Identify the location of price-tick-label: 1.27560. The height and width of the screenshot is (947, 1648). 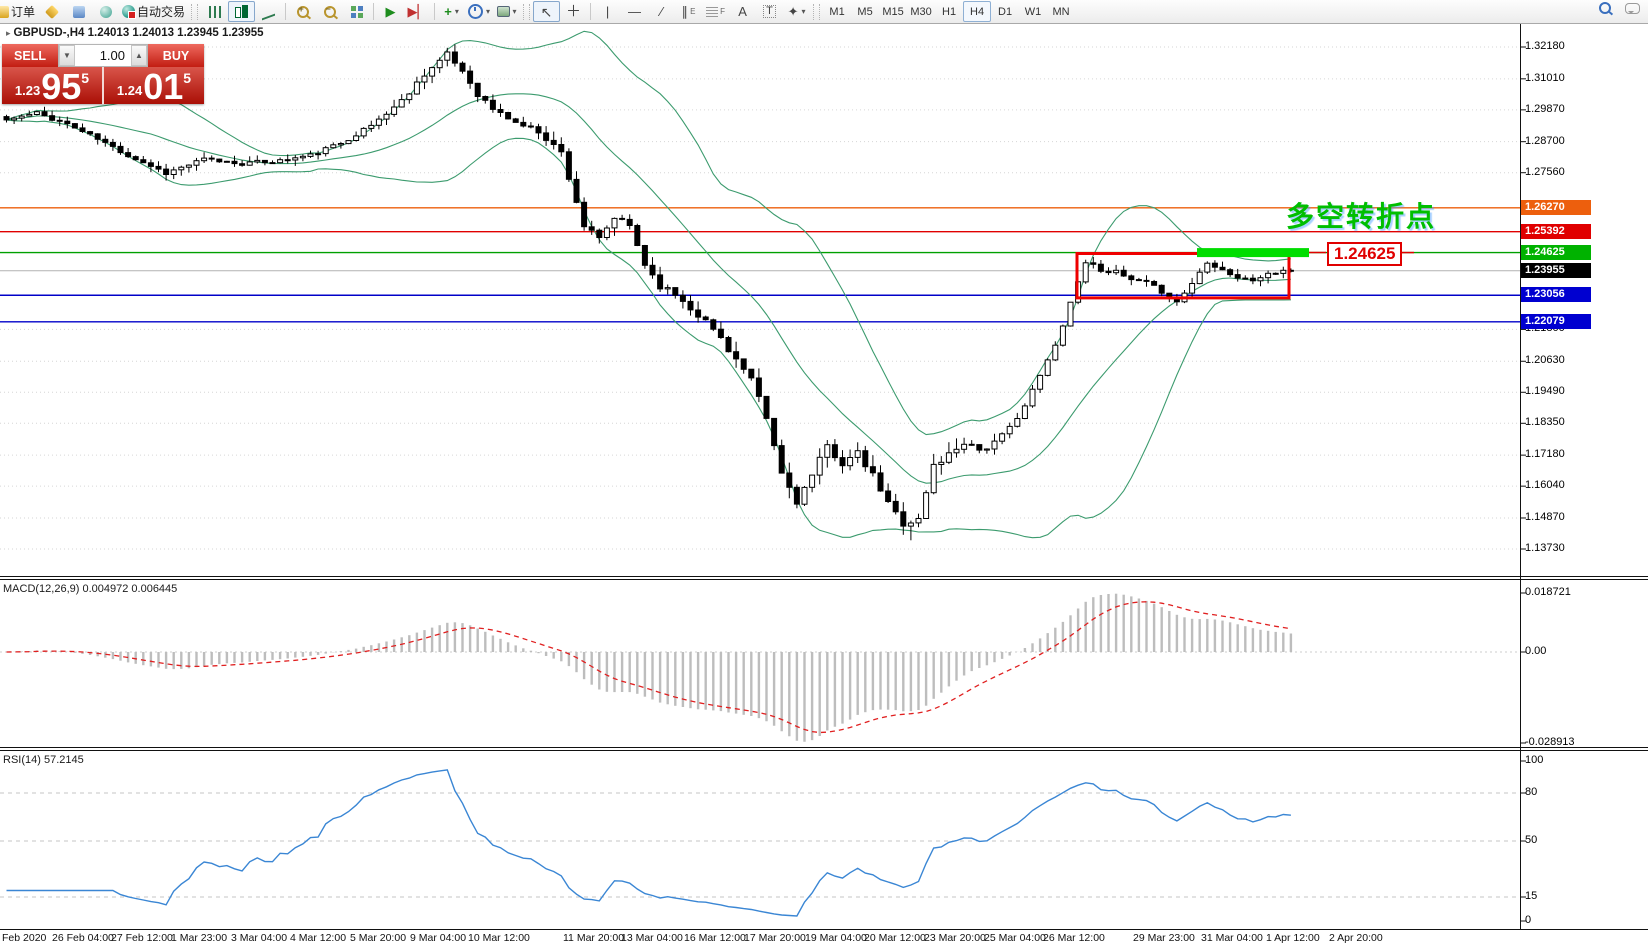
(1545, 171).